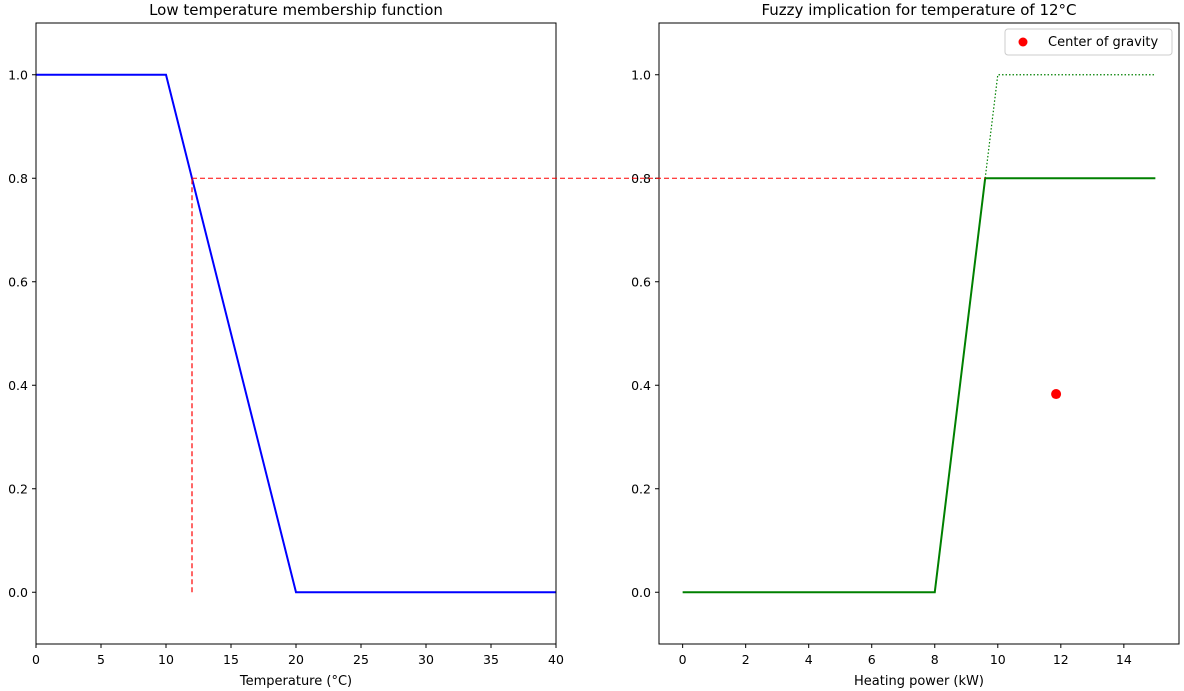 The image size is (1184, 691). What do you see at coordinates (18, 281) in the screenshot?
I see `left-y-tick-label: 0.6` at bounding box center [18, 281].